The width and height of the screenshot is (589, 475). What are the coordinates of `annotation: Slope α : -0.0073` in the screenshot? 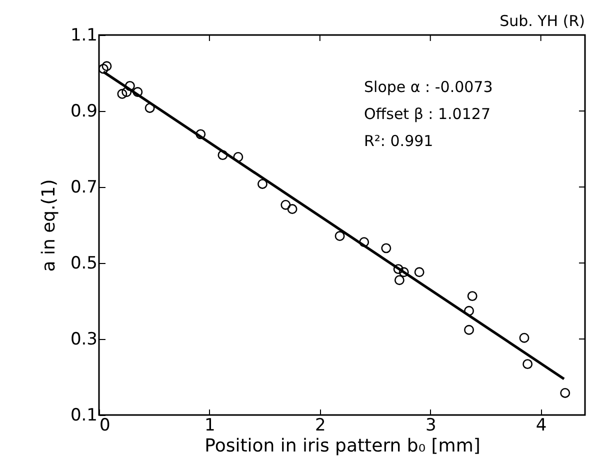 It's located at (428, 87).